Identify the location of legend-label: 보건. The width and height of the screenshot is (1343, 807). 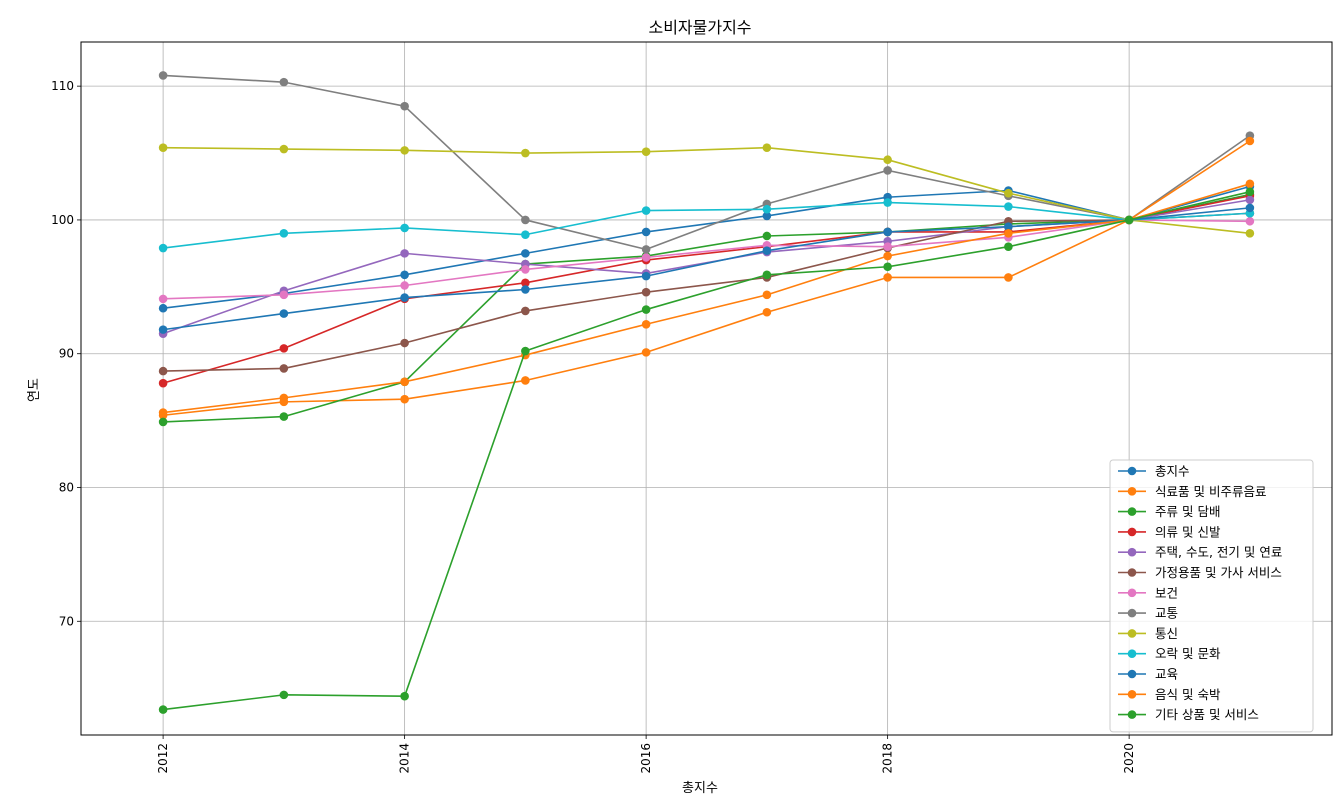
(1166, 592).